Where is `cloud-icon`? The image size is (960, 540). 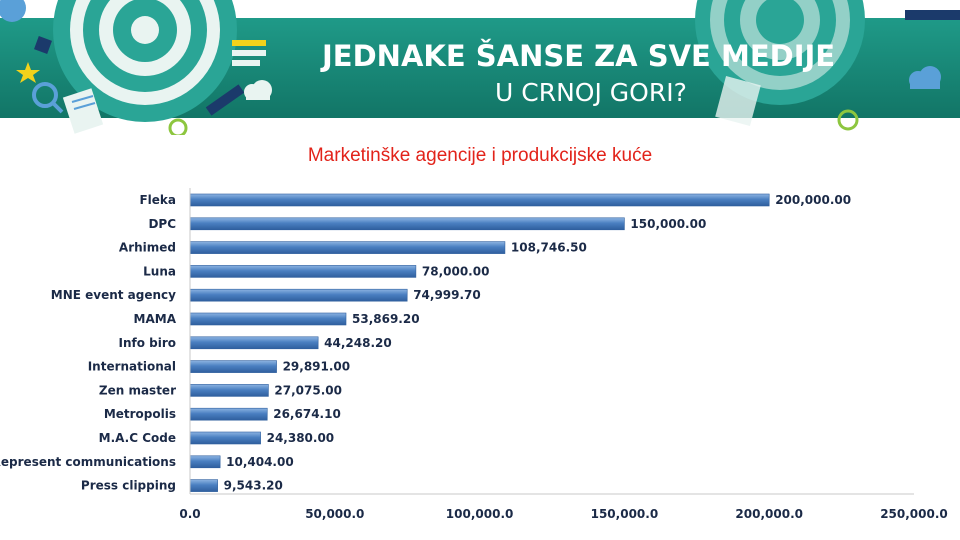
cloud-icon is located at coordinates (258, 90).